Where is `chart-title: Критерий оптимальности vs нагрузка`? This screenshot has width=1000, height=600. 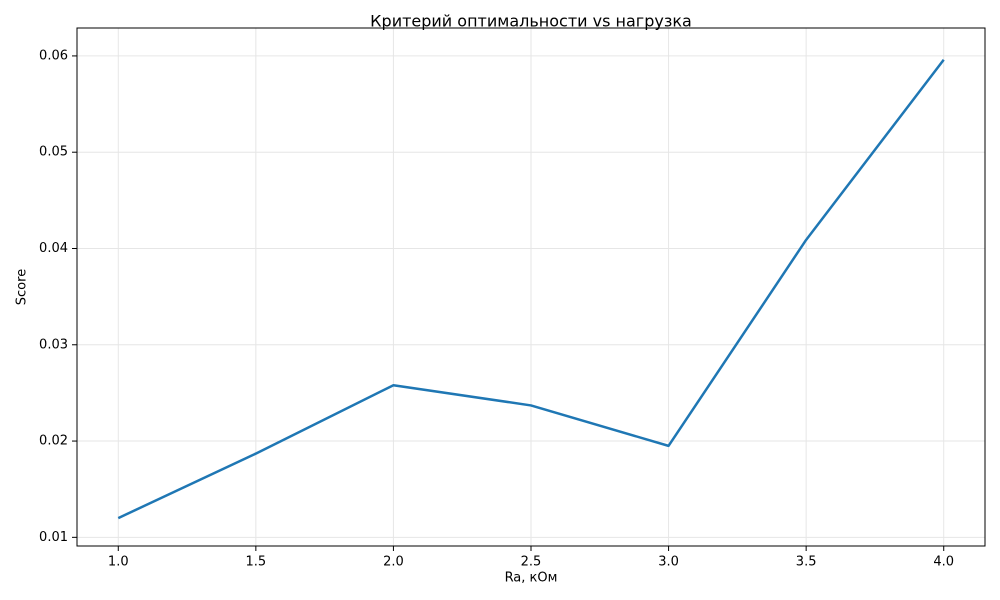 chart-title: Критерий оптимальности vs нагрузка is located at coordinates (531, 21).